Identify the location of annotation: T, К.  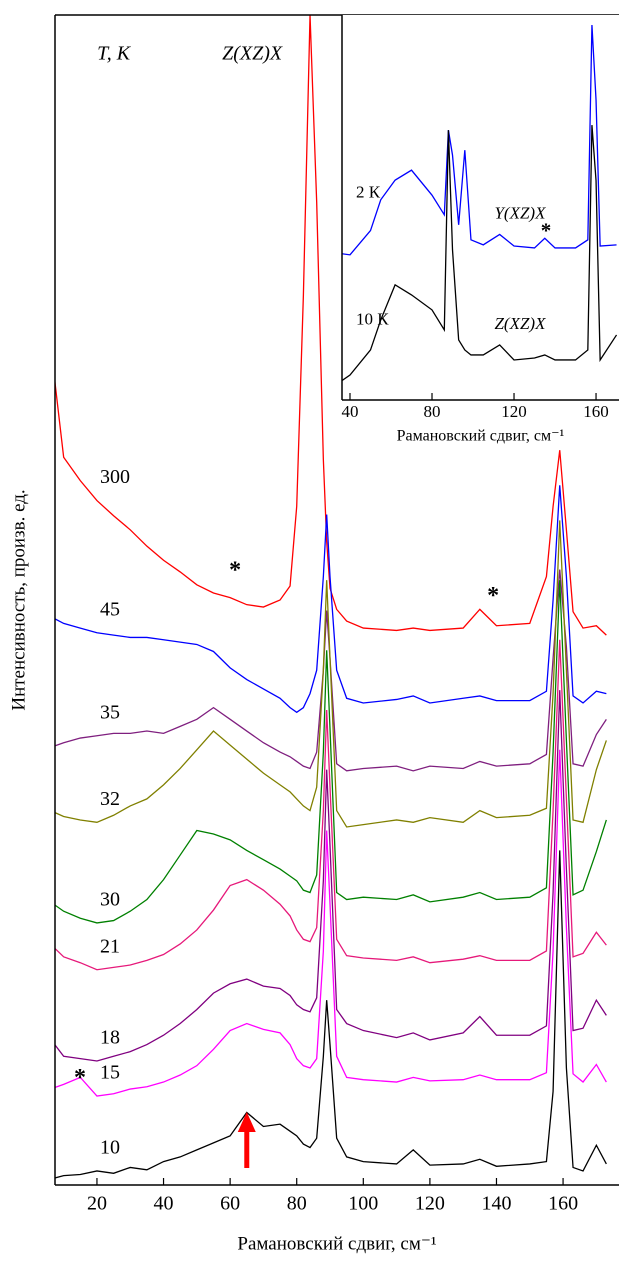
(114, 53).